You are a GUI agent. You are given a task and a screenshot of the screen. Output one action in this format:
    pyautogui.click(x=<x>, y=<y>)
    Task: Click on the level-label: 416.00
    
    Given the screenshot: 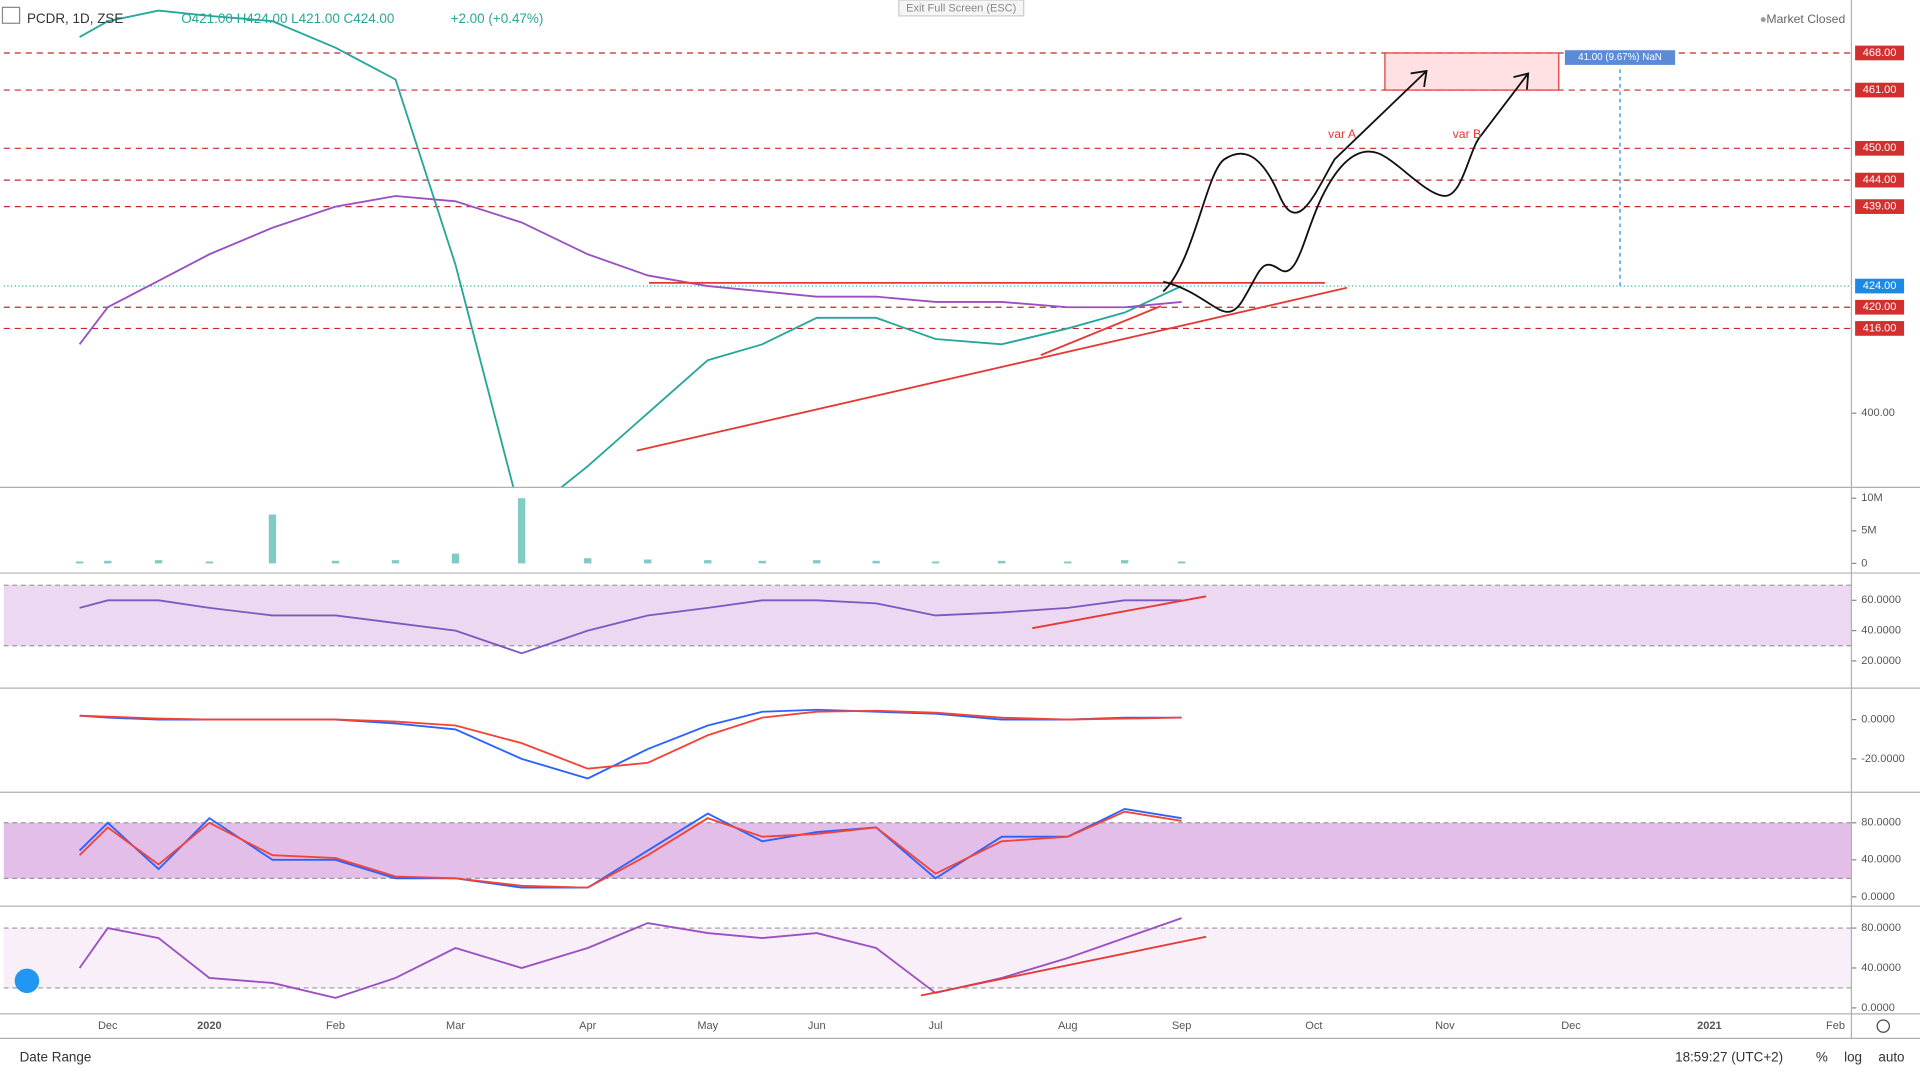 What is the action you would take?
    pyautogui.click(x=1880, y=328)
    